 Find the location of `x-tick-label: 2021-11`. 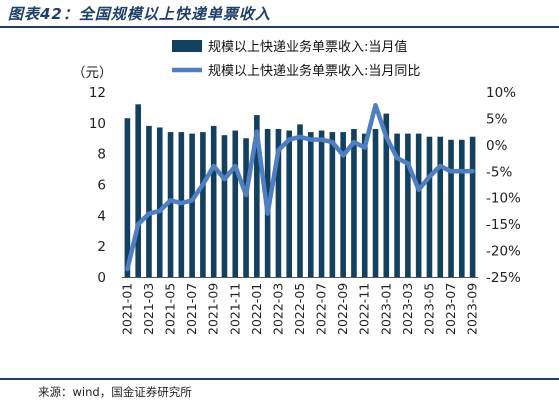

x-tick-label: 2021-11 is located at coordinates (234, 309).